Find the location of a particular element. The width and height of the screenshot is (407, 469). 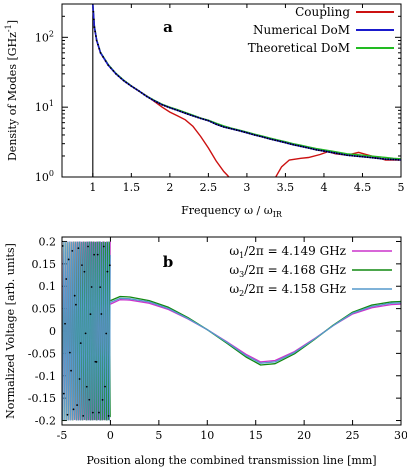

y-tick-label-a: 10² is located at coordinates (44, 36).